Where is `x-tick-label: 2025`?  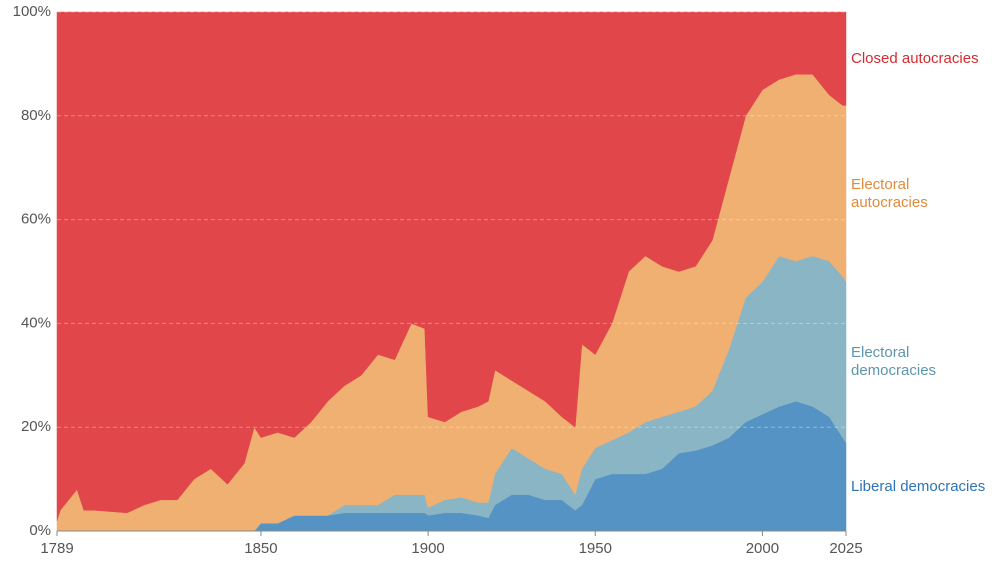 x-tick-label: 2025 is located at coordinates (845, 548).